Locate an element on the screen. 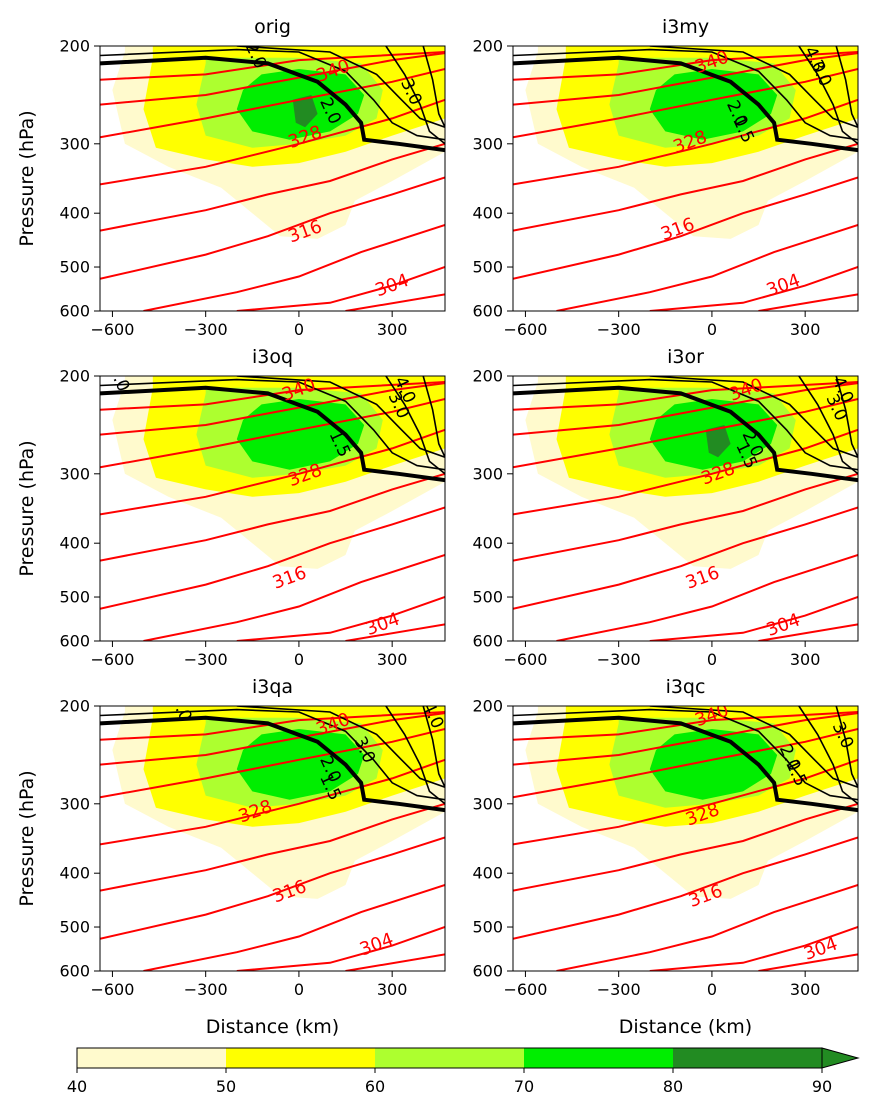 Image resolution: width=872 pixels, height=1116 pixels. panel-title: orig is located at coordinates (272, 27).